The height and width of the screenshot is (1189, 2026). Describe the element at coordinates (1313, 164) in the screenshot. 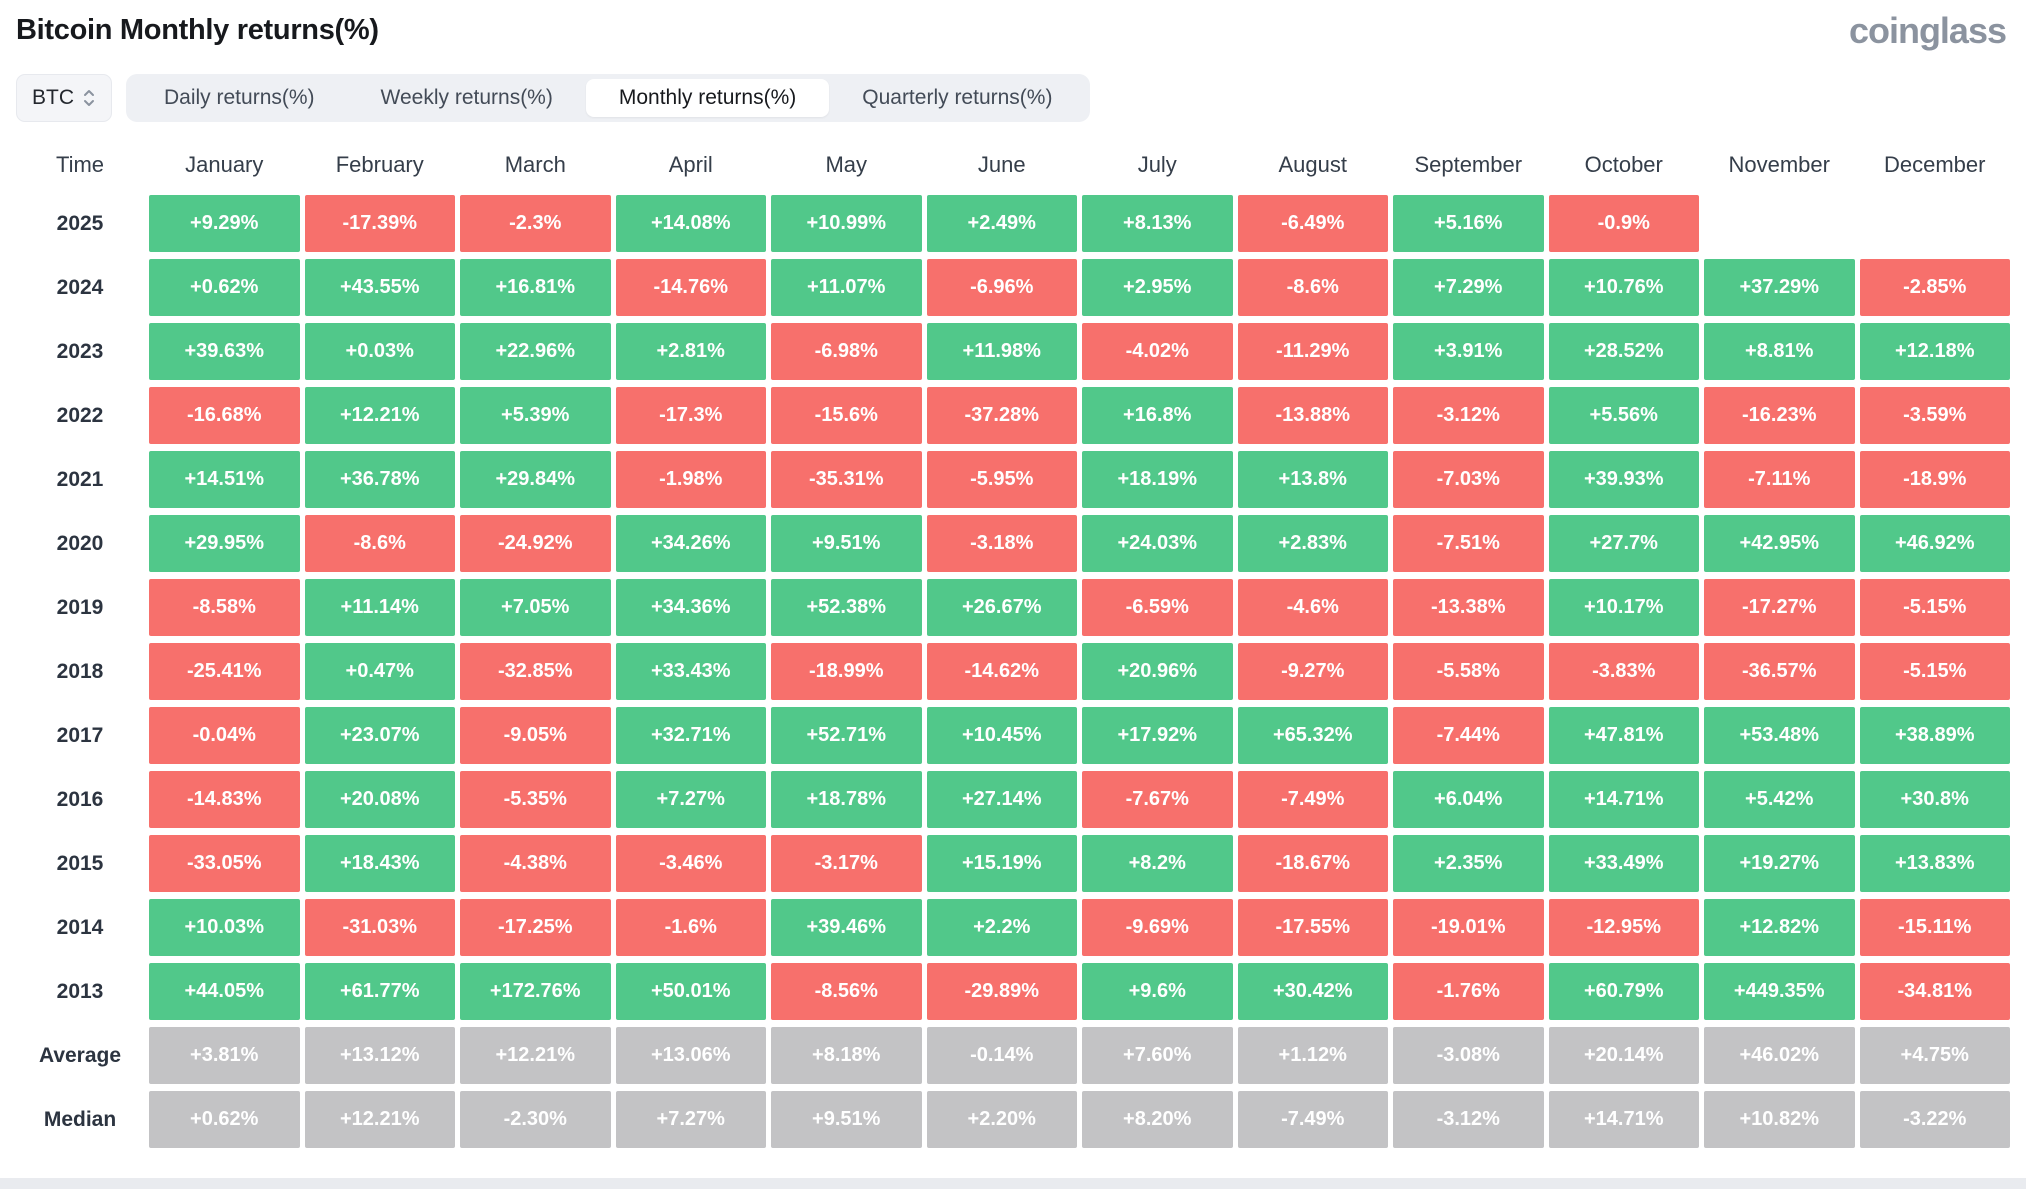

I see `column-header-month: August` at that location.